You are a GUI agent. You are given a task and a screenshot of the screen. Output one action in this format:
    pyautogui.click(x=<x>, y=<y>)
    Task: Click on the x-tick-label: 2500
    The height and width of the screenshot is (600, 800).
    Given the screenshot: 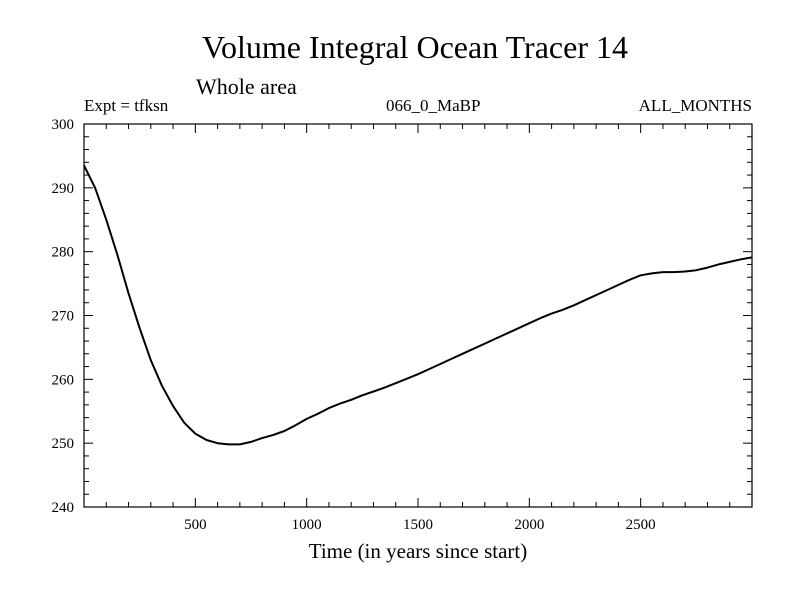 What is the action you would take?
    pyautogui.click(x=641, y=525)
    